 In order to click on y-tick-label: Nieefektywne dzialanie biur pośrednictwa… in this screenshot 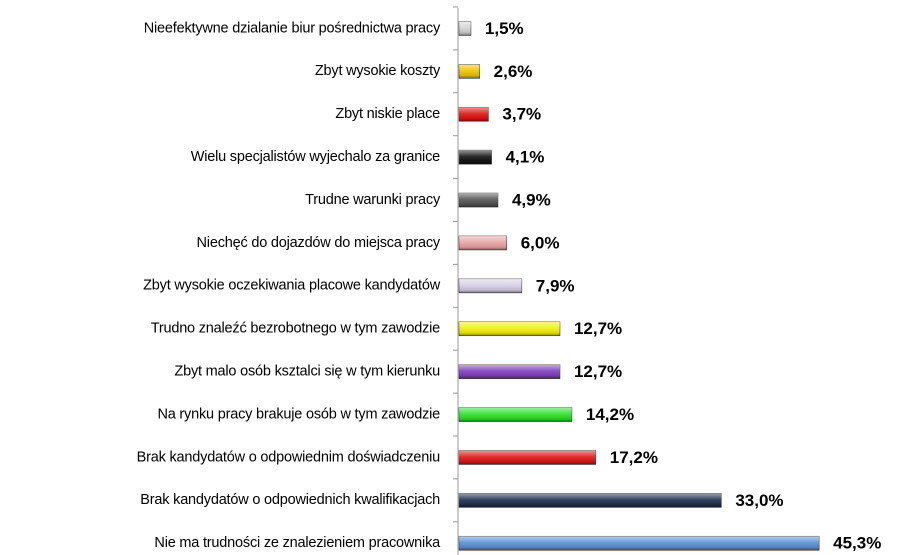, I will do `click(292, 28)`.